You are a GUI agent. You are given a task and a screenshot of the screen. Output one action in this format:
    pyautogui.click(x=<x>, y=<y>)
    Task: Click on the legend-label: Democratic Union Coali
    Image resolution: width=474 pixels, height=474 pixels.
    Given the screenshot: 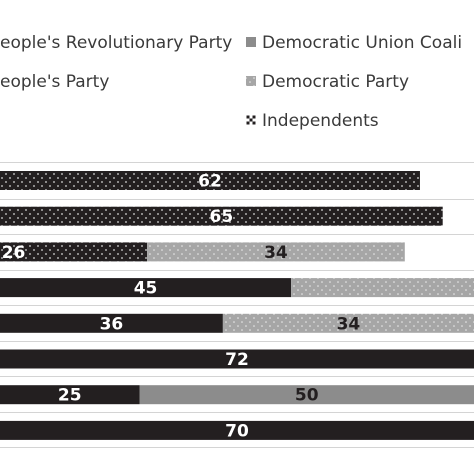 What is the action you would take?
    pyautogui.click(x=362, y=43)
    